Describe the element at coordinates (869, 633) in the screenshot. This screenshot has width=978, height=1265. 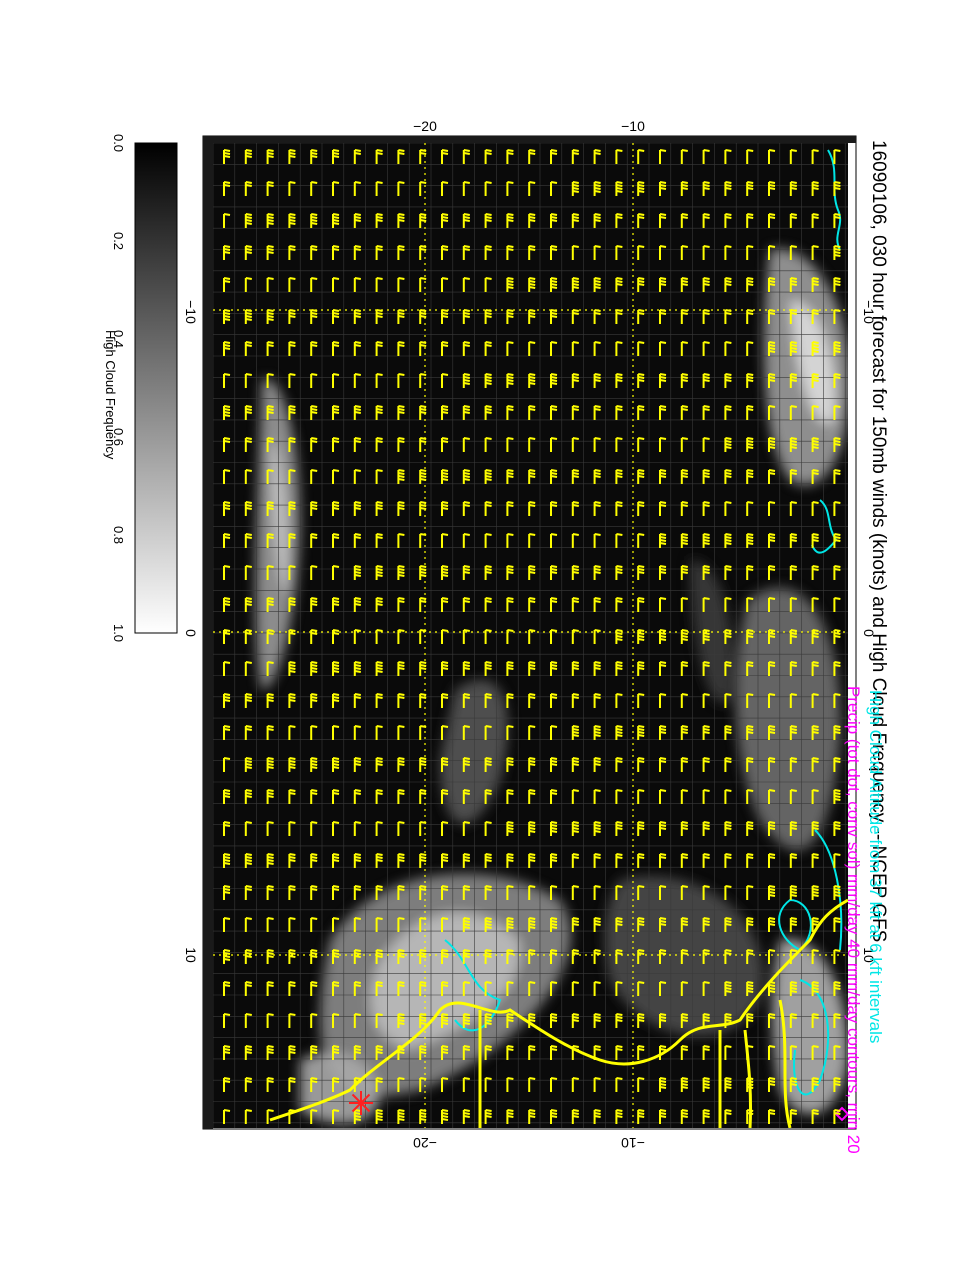
I see `axis-label-right: 0` at that location.